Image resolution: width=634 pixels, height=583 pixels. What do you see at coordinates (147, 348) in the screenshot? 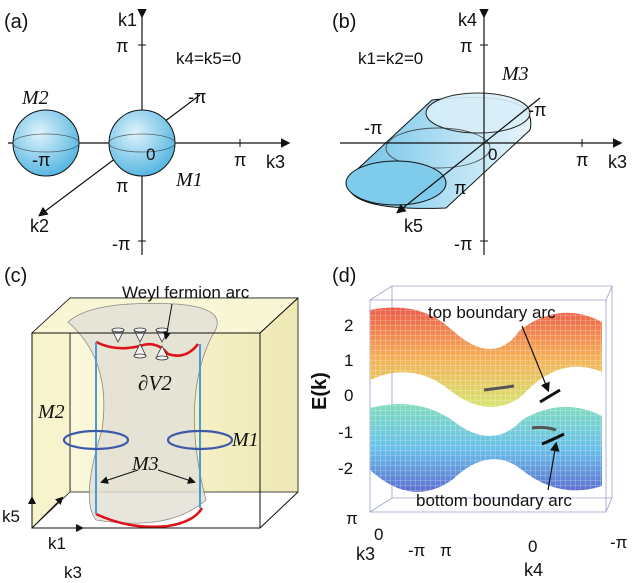
I see `top-weyl-arc` at bounding box center [147, 348].